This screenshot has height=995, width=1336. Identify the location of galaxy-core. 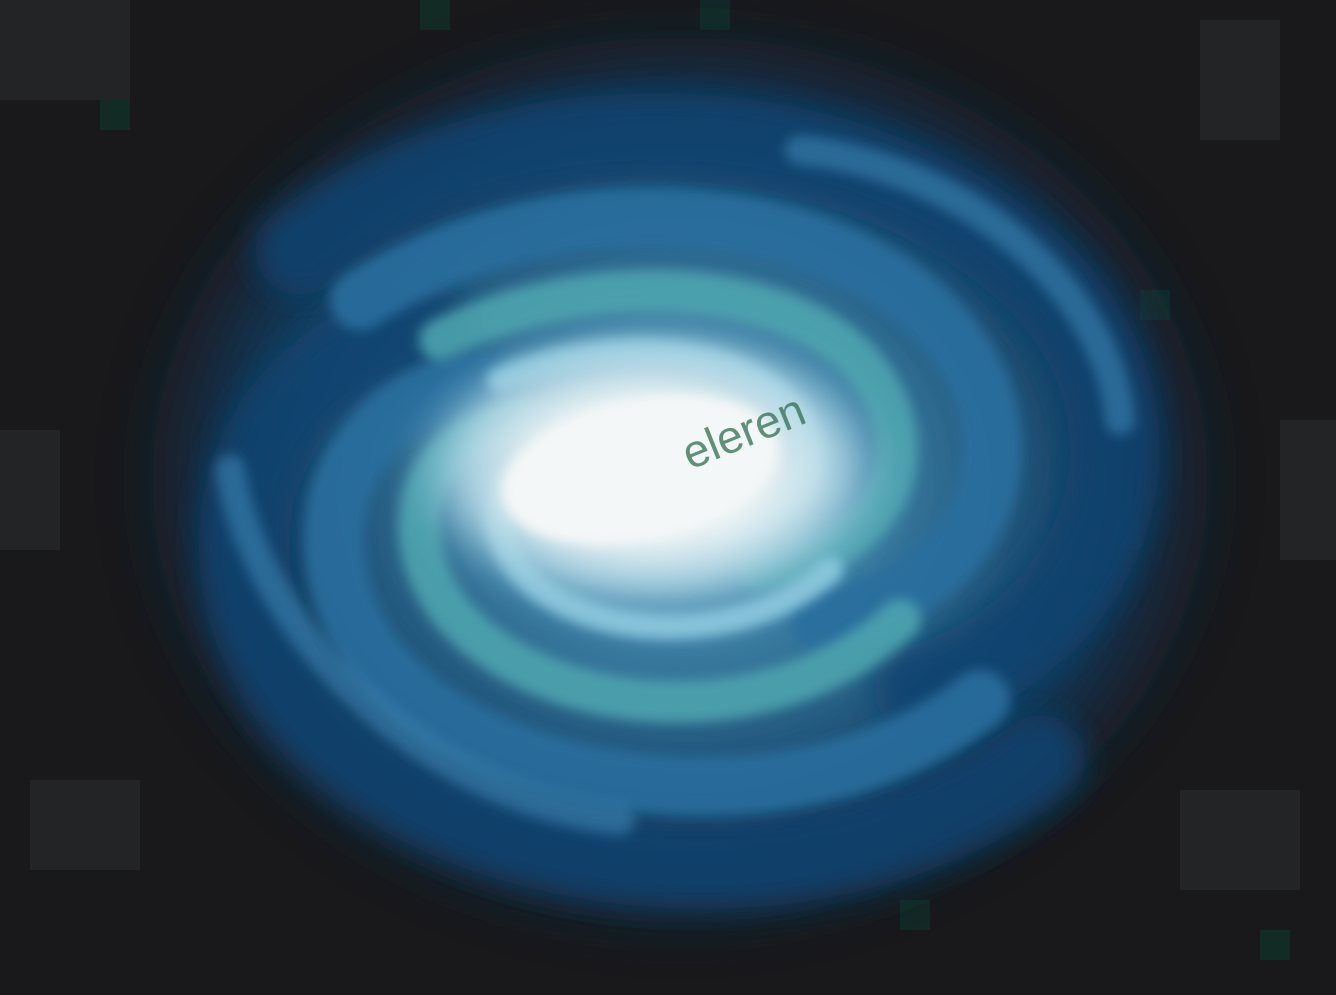
(640, 470).